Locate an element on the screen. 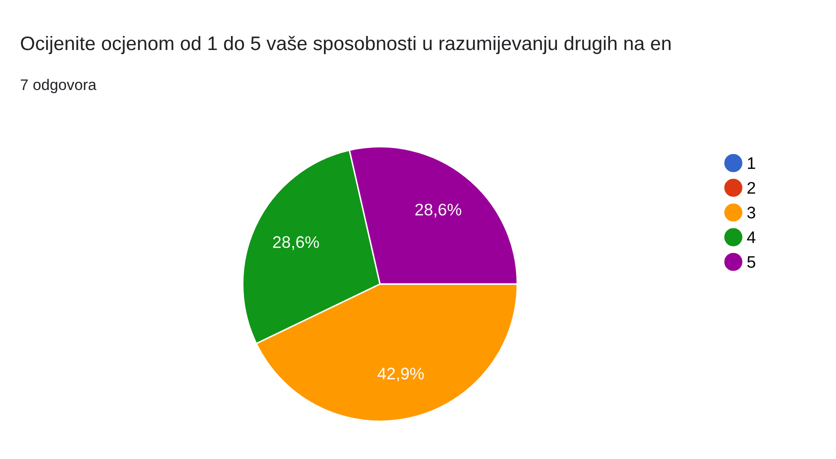  legend-label: 5 is located at coordinates (751, 262).